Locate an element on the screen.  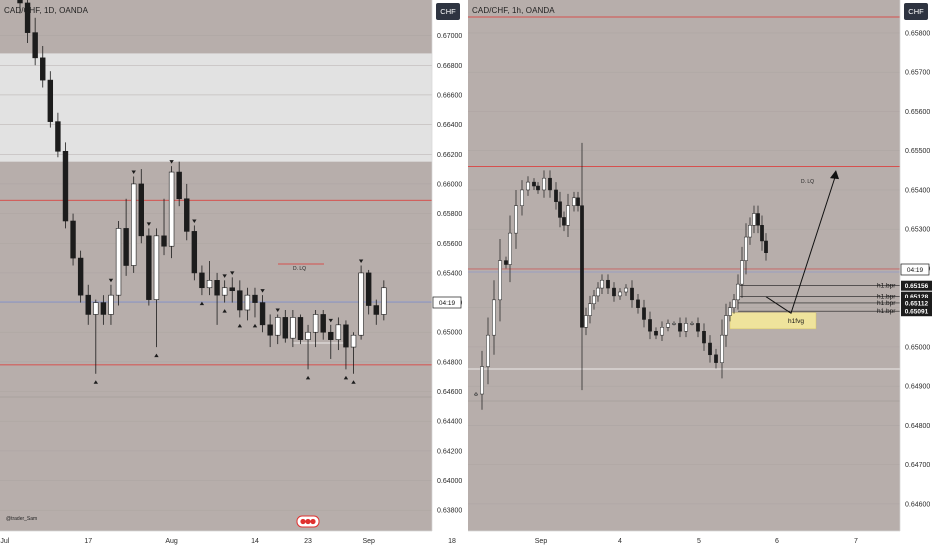
supply-zone is located at coordinates (216, 107).